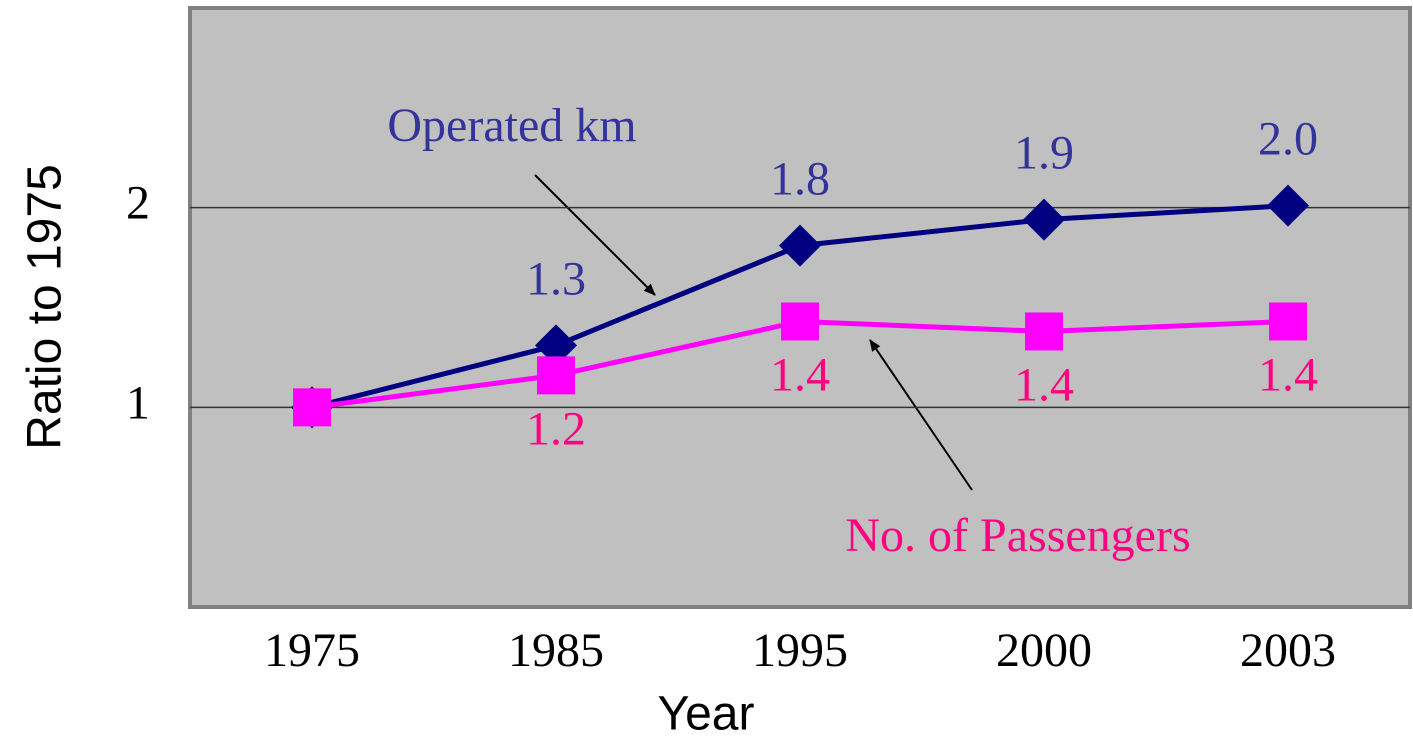 The height and width of the screenshot is (747, 1413). I want to click on series-name: No. of Passengers, so click(1017, 535).